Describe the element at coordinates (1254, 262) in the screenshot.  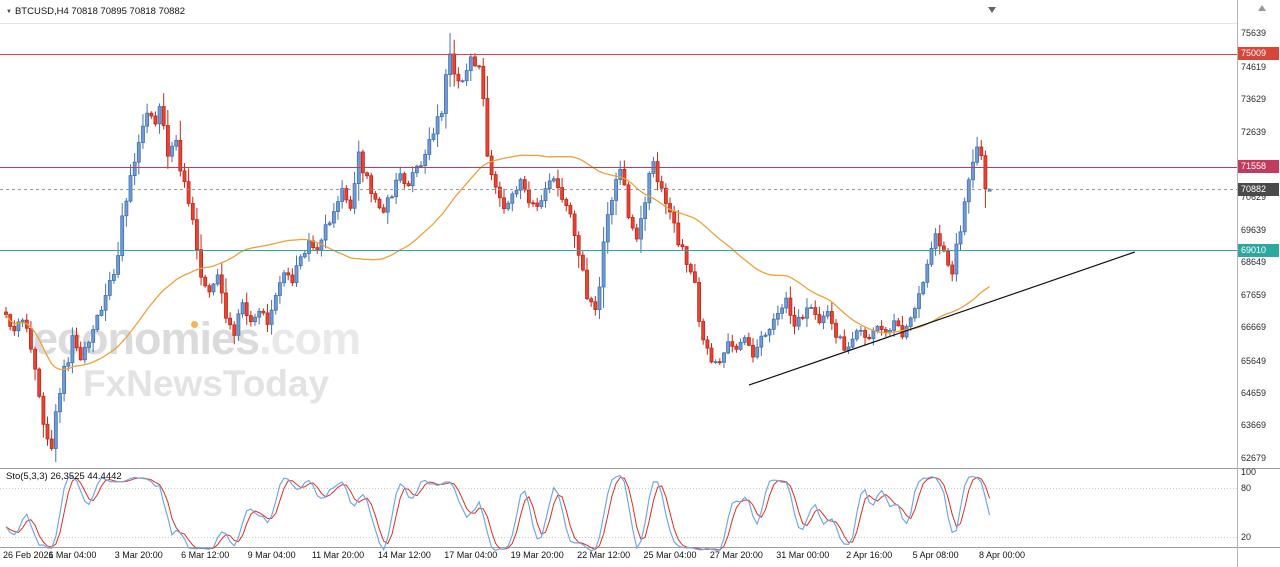
I see `price-tick: 68649` at that location.